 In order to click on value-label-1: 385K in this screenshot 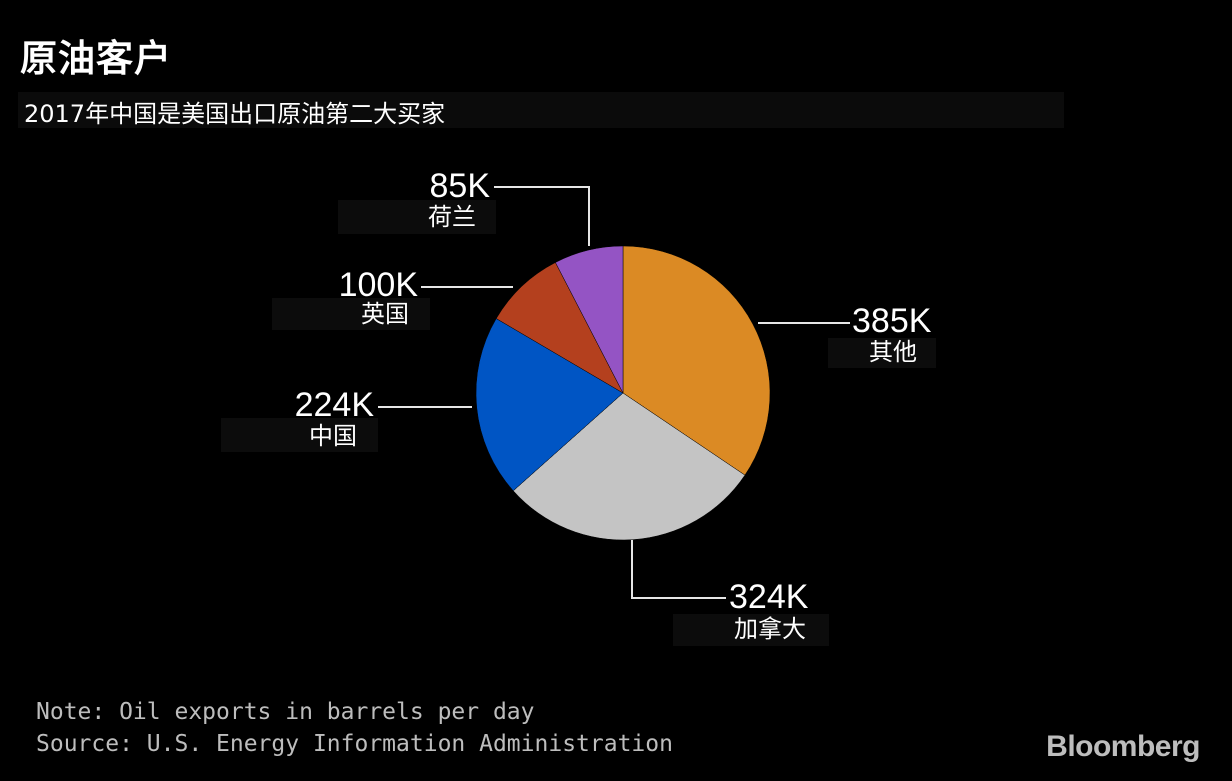, I will do `click(892, 321)`.